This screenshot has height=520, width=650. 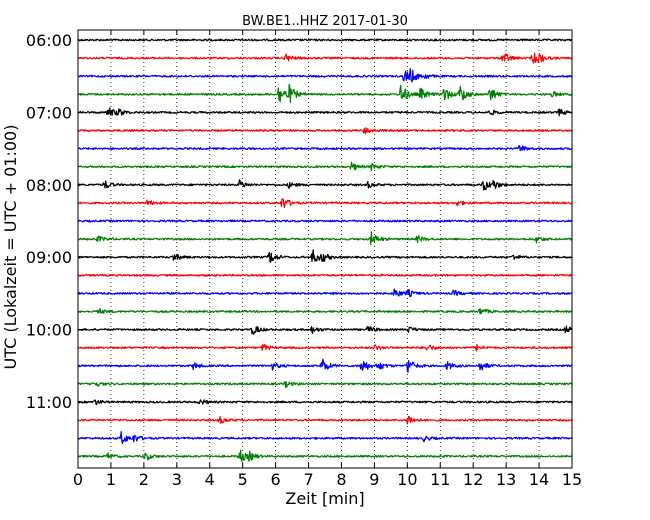 What do you see at coordinates (10, 247) in the screenshot?
I see `y-axis-title: UTC (Lokalzeit = UTC + 01:00)` at bounding box center [10, 247].